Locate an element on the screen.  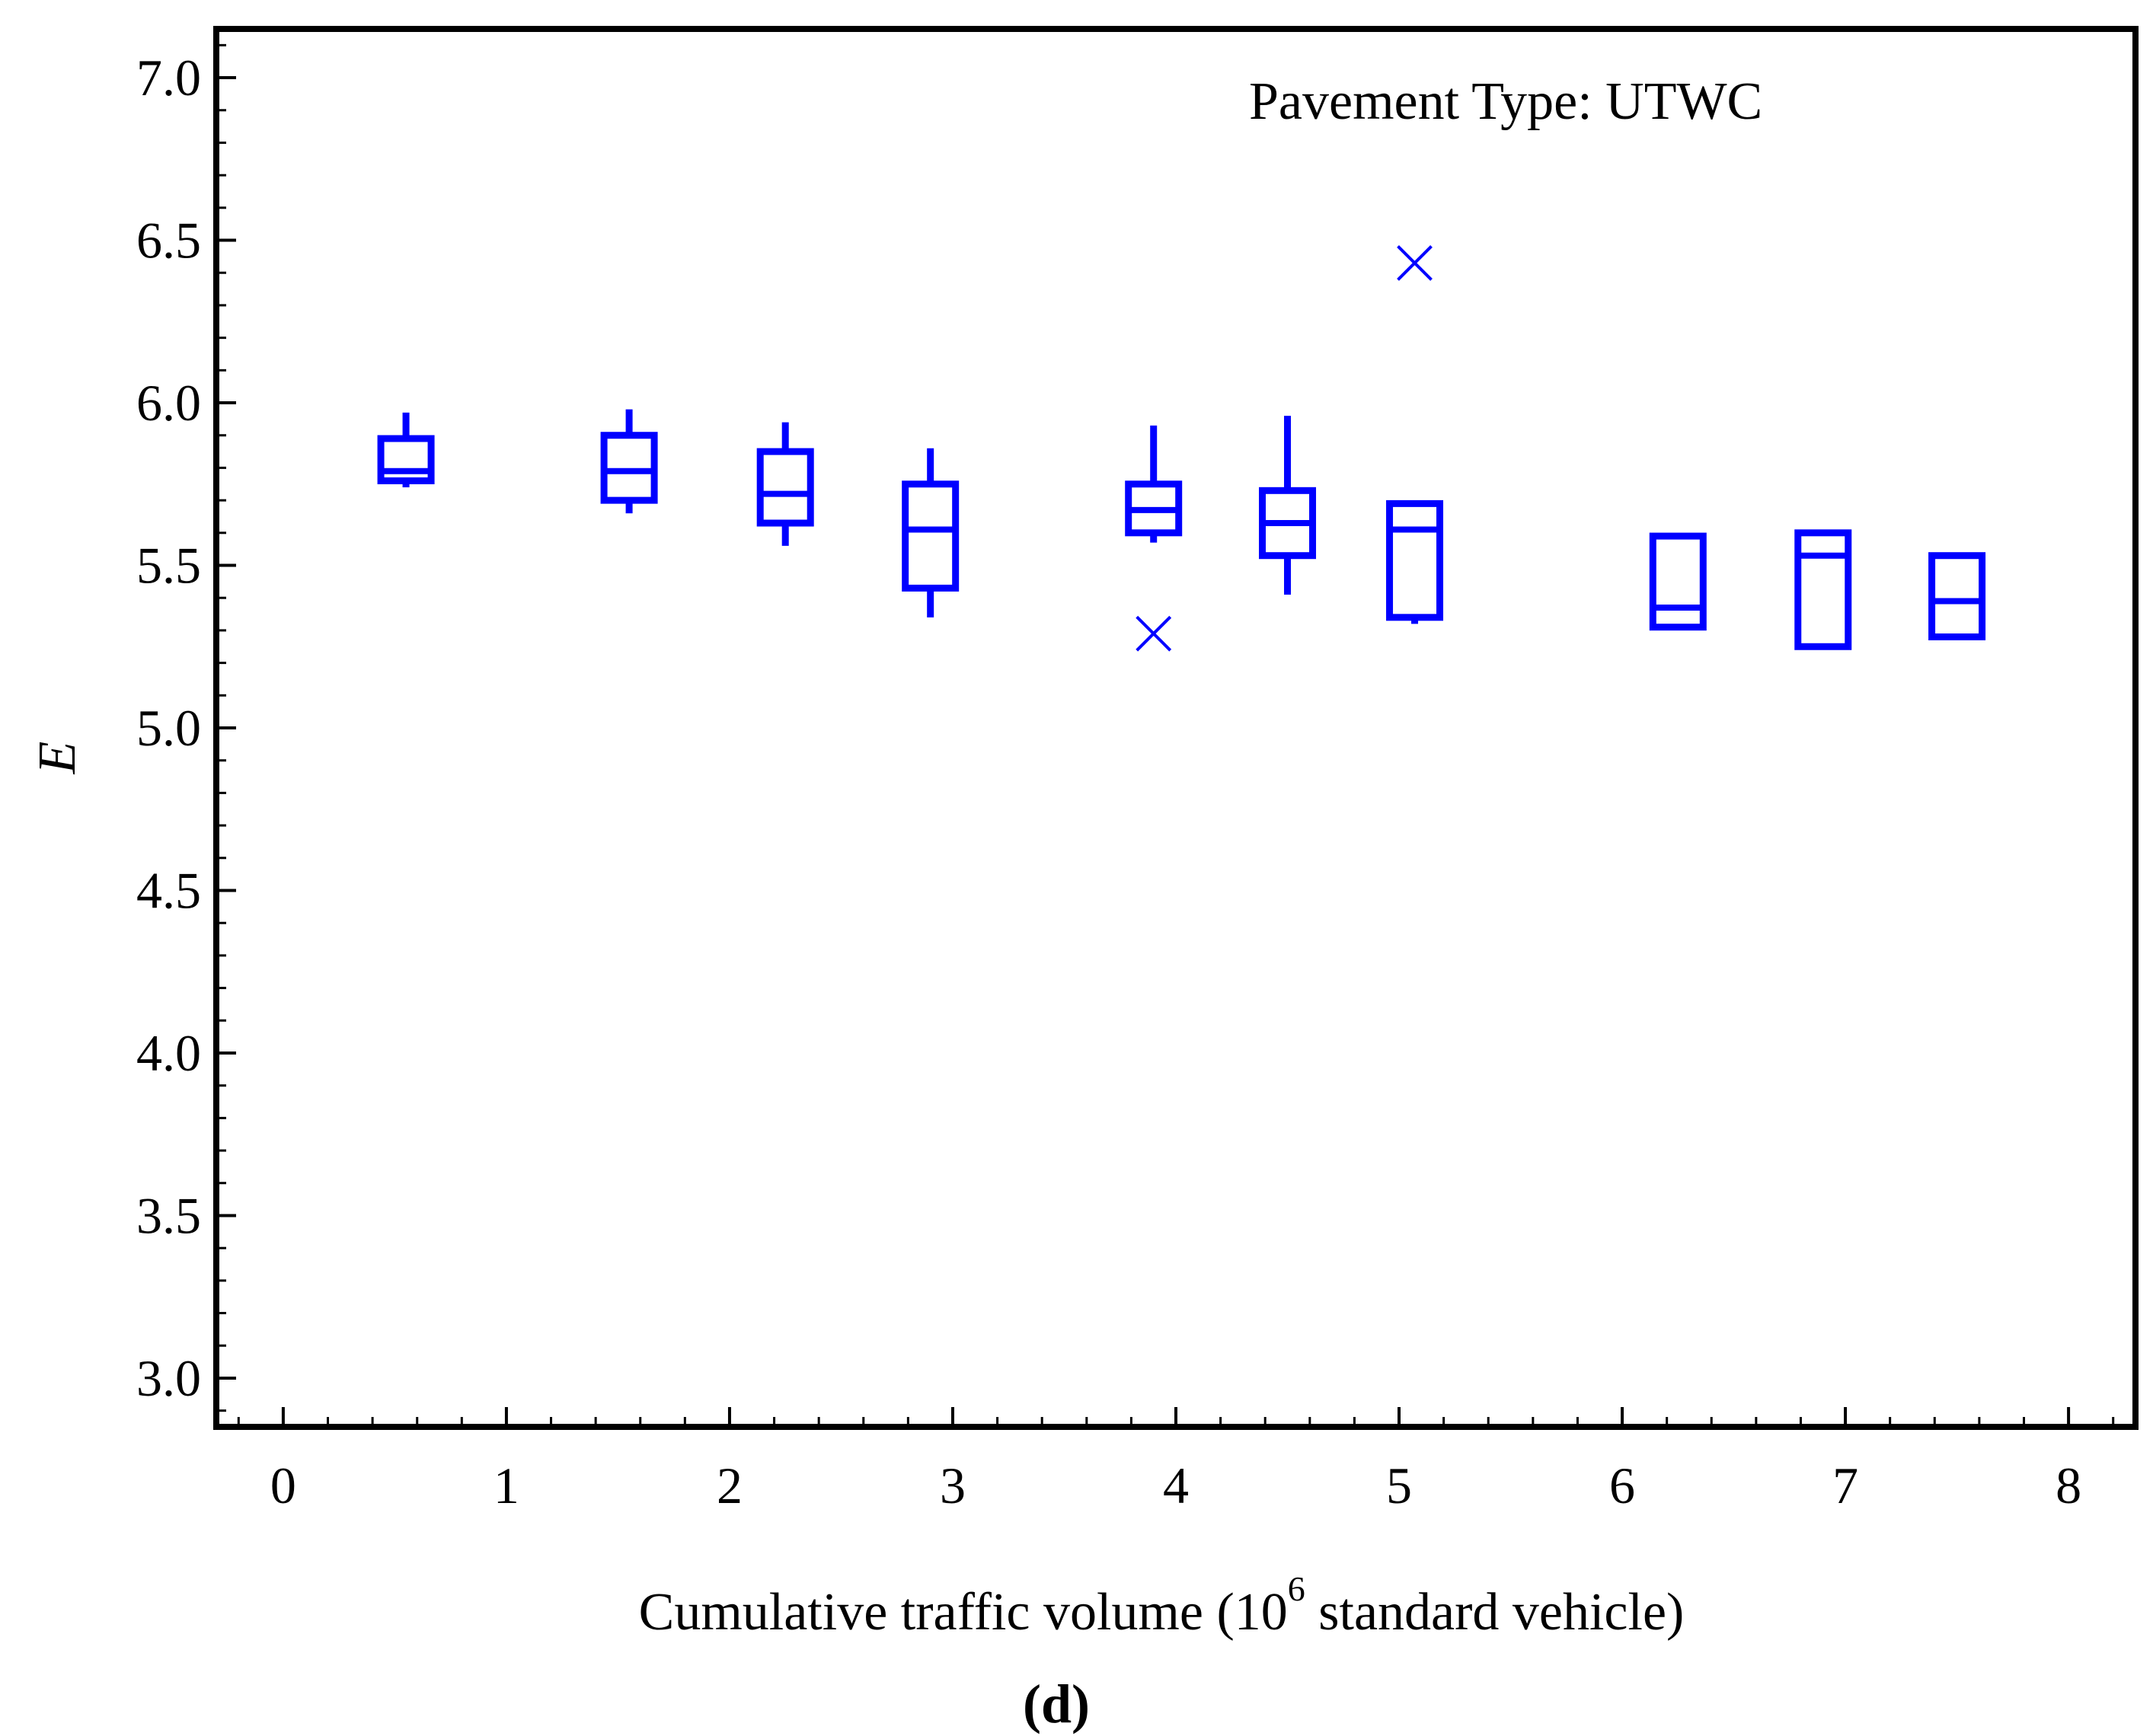
y-axis-label: E is located at coordinates (58, 758).